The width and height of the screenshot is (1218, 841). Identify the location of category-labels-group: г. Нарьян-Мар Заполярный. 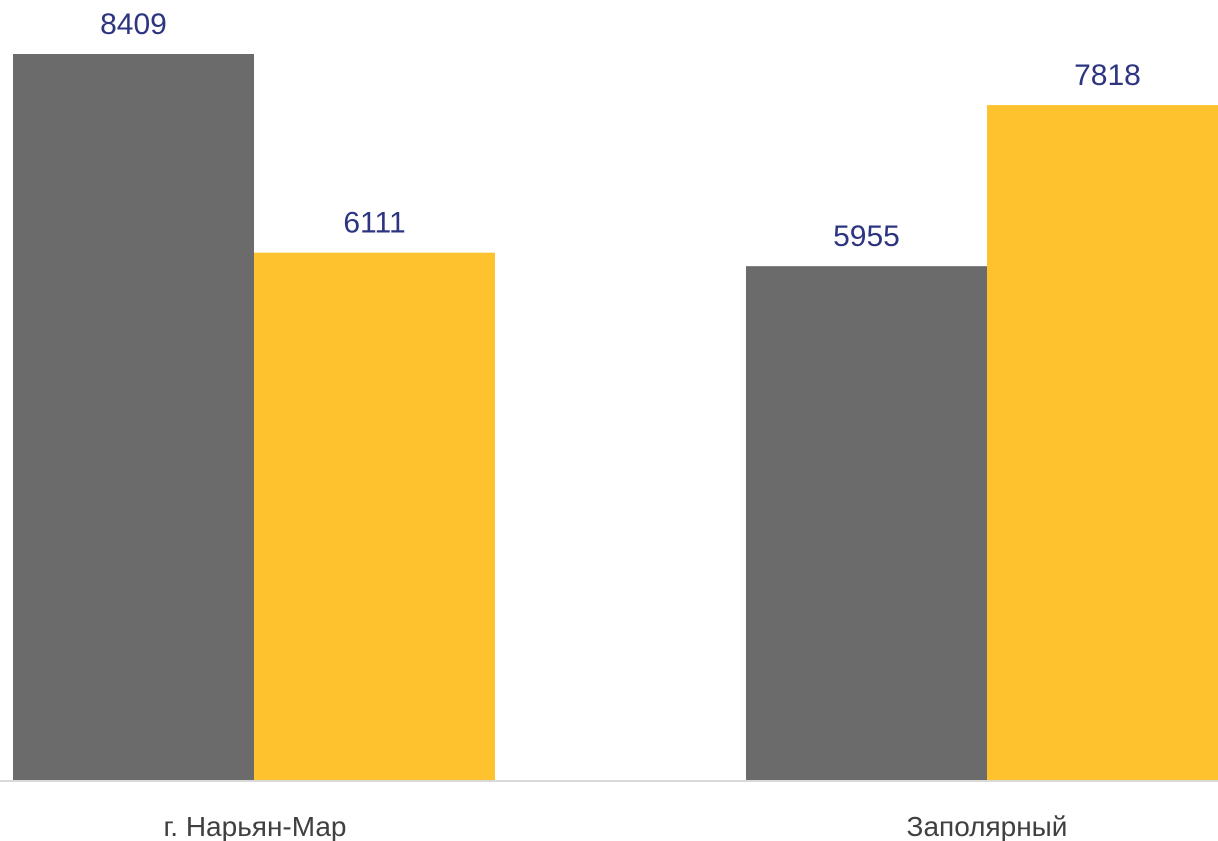
(615, 826).